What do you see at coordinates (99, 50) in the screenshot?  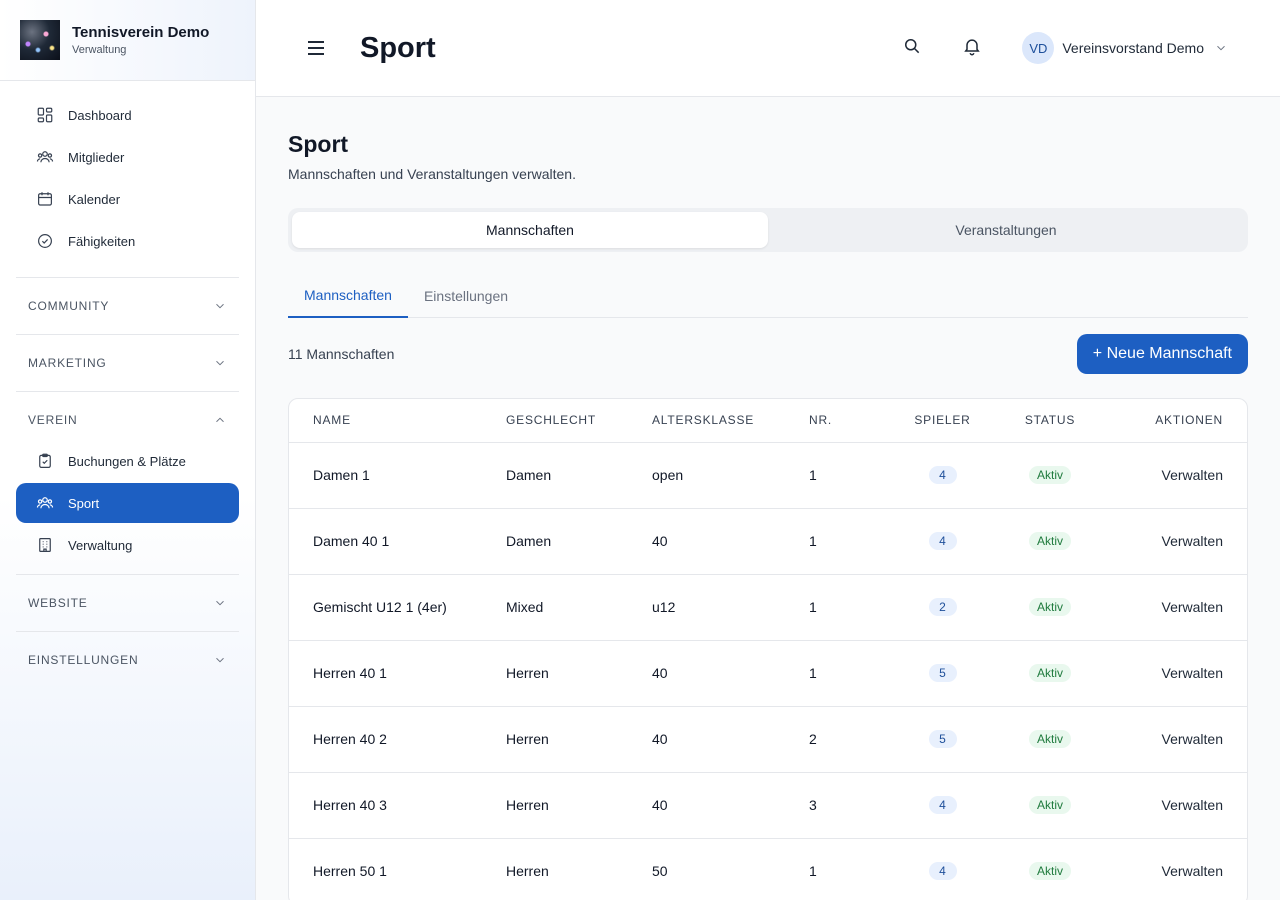 I see `brand-subtitle: Verwaltung` at bounding box center [99, 50].